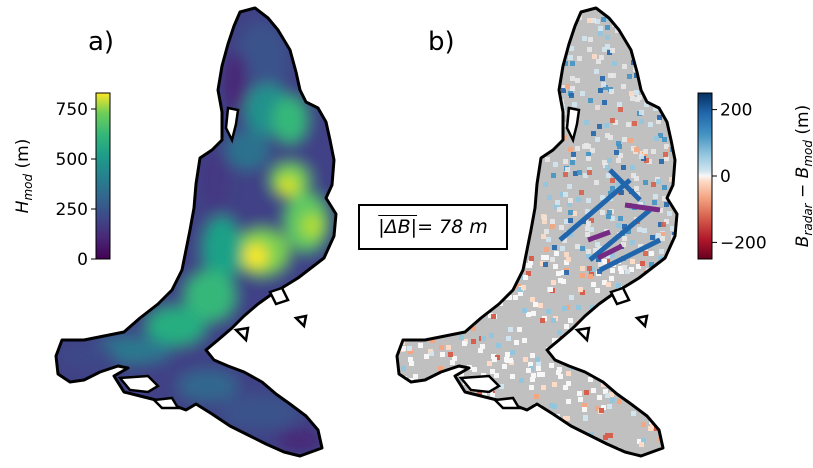 The image size is (813, 468). What do you see at coordinates (82, 260) in the screenshot?
I see `colorbar-a-tick-label: 0` at bounding box center [82, 260].